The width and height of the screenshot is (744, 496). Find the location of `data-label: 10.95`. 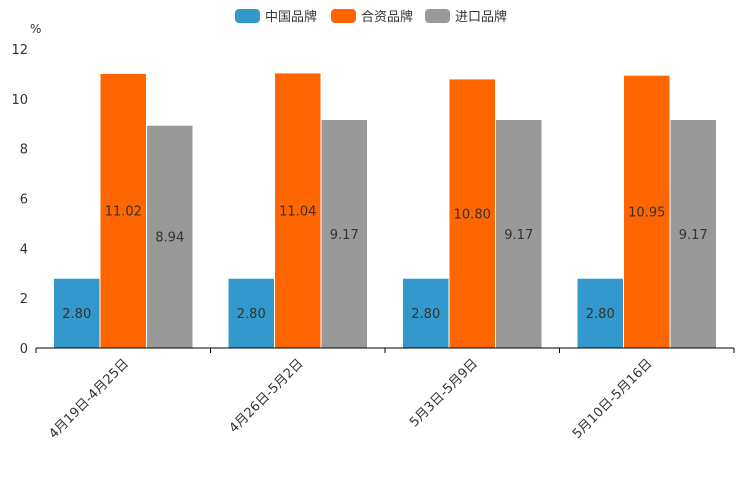

data-label: 10.95 is located at coordinates (646, 213).